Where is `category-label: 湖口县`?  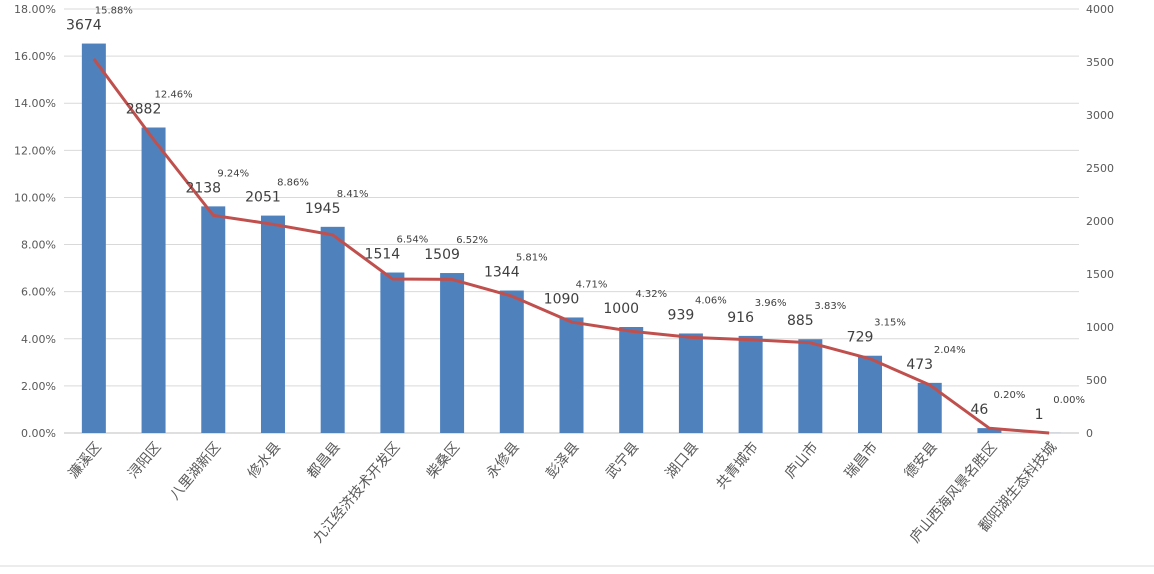 category-label: 湖口县 is located at coordinates (682, 460).